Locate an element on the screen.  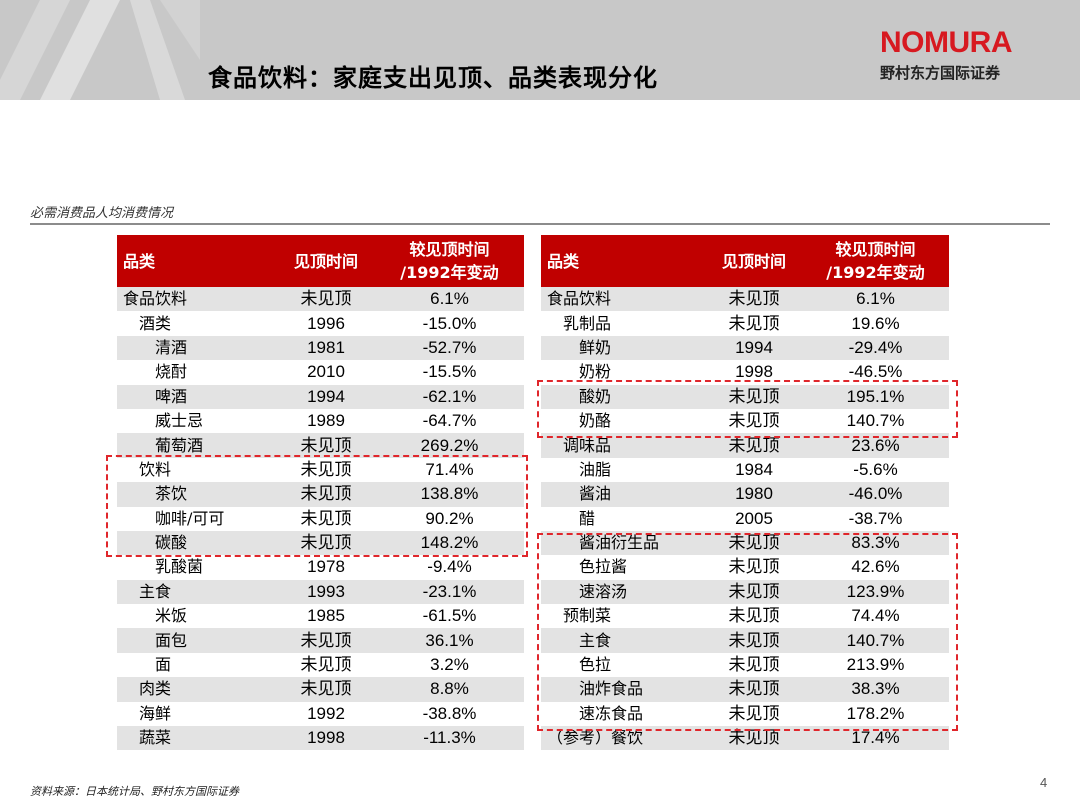
row-peak-time: 2010 is located at coordinates (326, 372).